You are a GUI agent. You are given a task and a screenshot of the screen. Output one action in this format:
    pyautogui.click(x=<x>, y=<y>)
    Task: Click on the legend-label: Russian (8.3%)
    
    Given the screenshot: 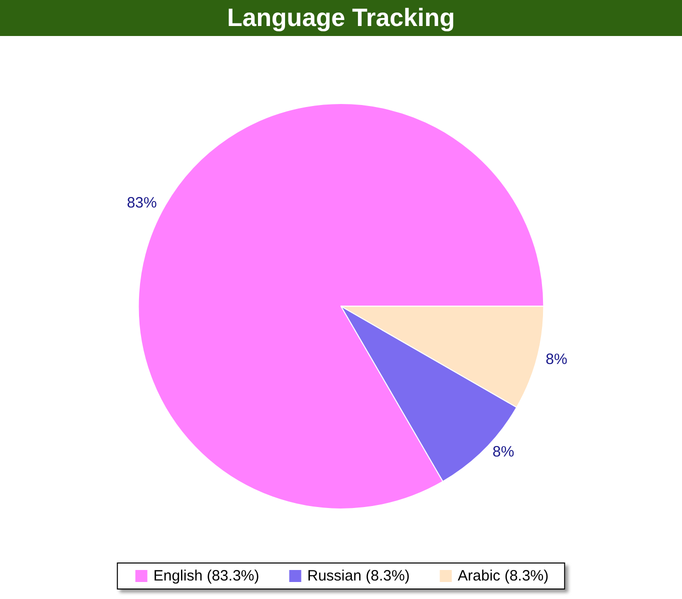 What is the action you would take?
    pyautogui.click(x=358, y=576)
    